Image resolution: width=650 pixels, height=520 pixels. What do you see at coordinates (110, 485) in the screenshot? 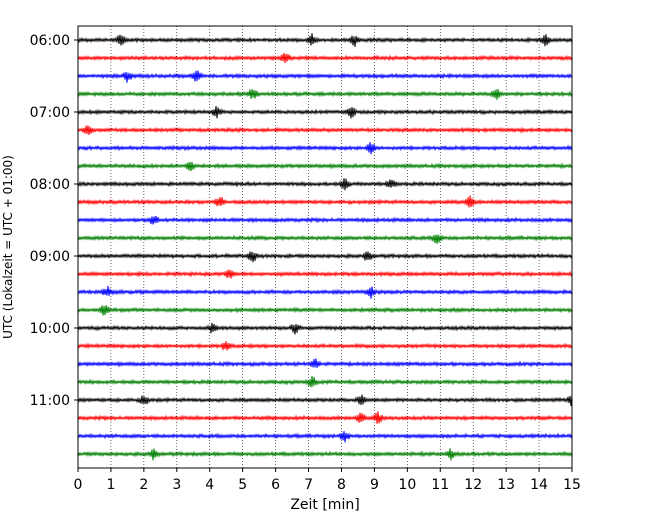
I see `x-tick-label: 1` at bounding box center [110, 485].